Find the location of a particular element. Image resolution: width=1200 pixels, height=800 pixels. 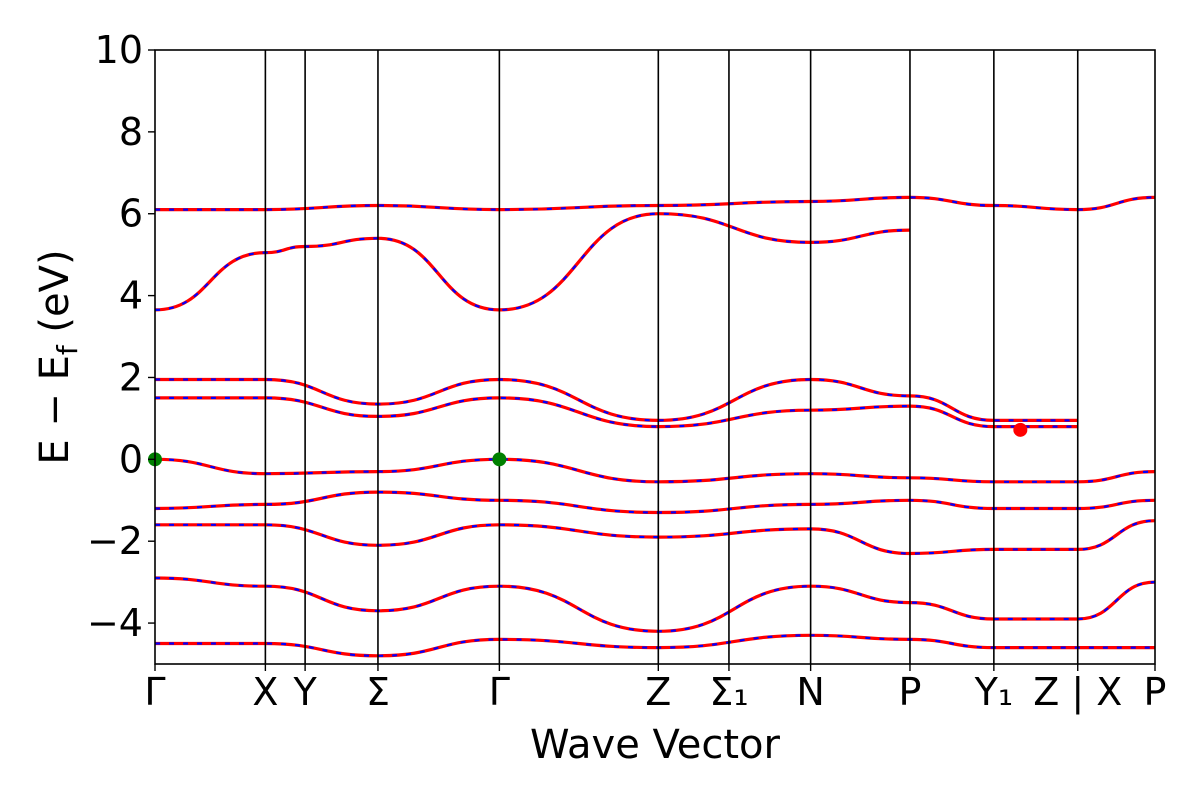

x-tick-label-11: P is located at coordinates (1155, 692).